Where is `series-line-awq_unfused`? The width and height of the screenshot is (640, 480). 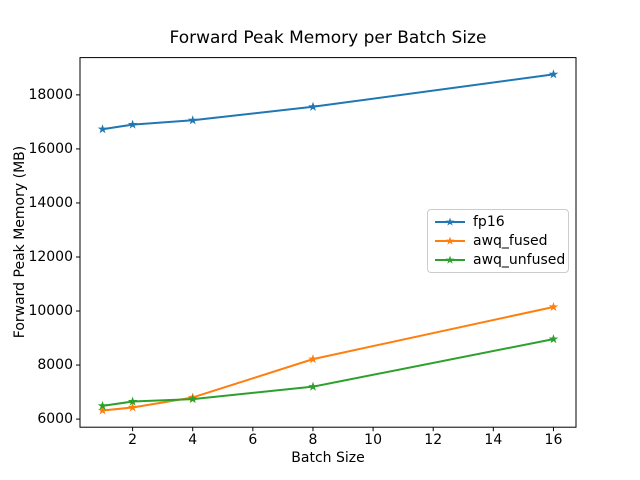
series-line-awq_unfused is located at coordinates (328, 372).